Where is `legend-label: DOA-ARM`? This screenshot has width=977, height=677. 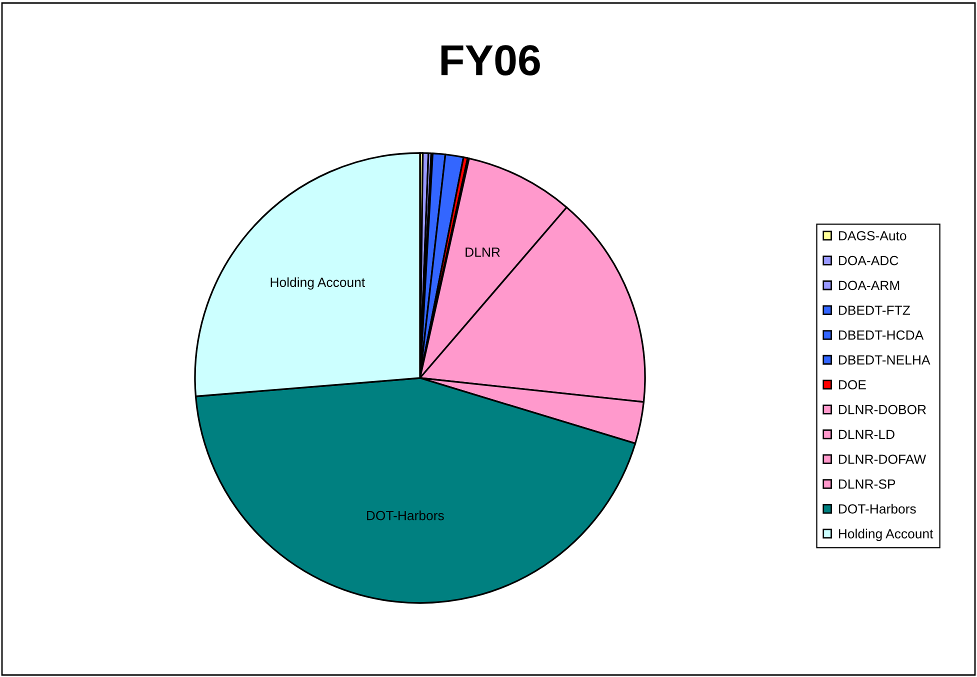
legend-label: DOA-ARM is located at coordinates (869, 285).